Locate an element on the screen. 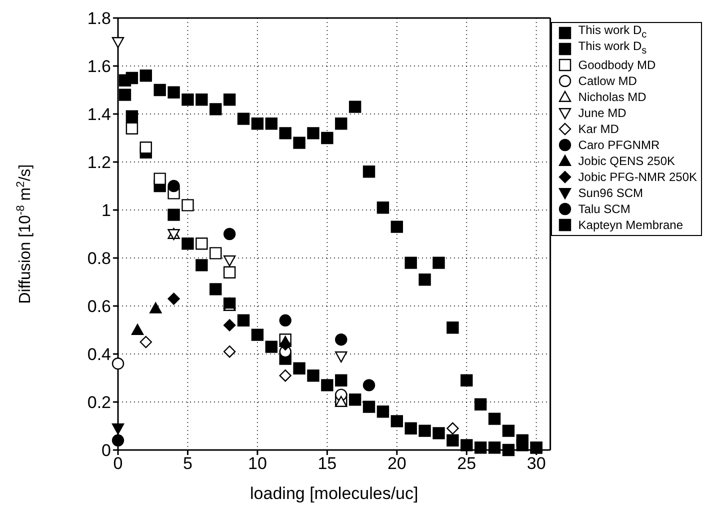  y-tick-label: 1 is located at coordinates (106, 210).